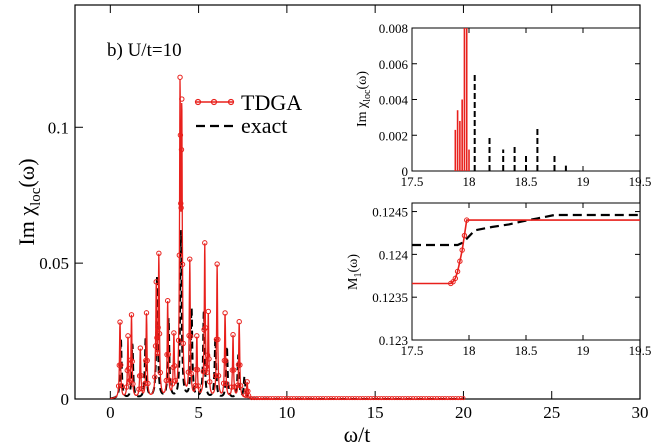 The width and height of the screenshot is (654, 444). Describe the element at coordinates (469, 350) in the screenshot. I see `inset-bottom-x-tick-label: 18` at that location.